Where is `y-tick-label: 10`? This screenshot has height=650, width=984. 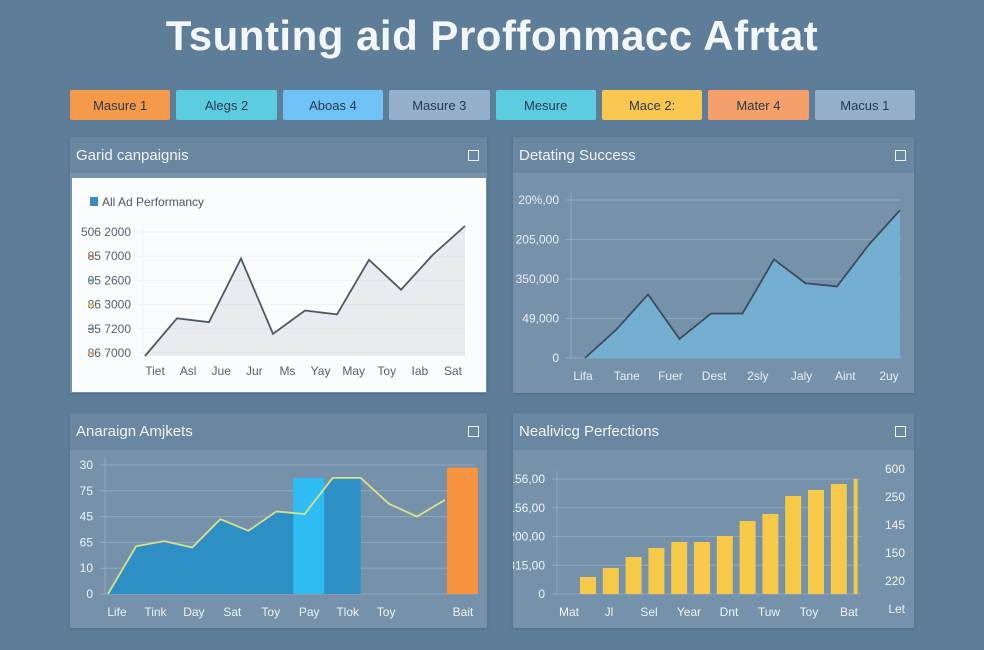
y-tick-label: 10 is located at coordinates (87, 568).